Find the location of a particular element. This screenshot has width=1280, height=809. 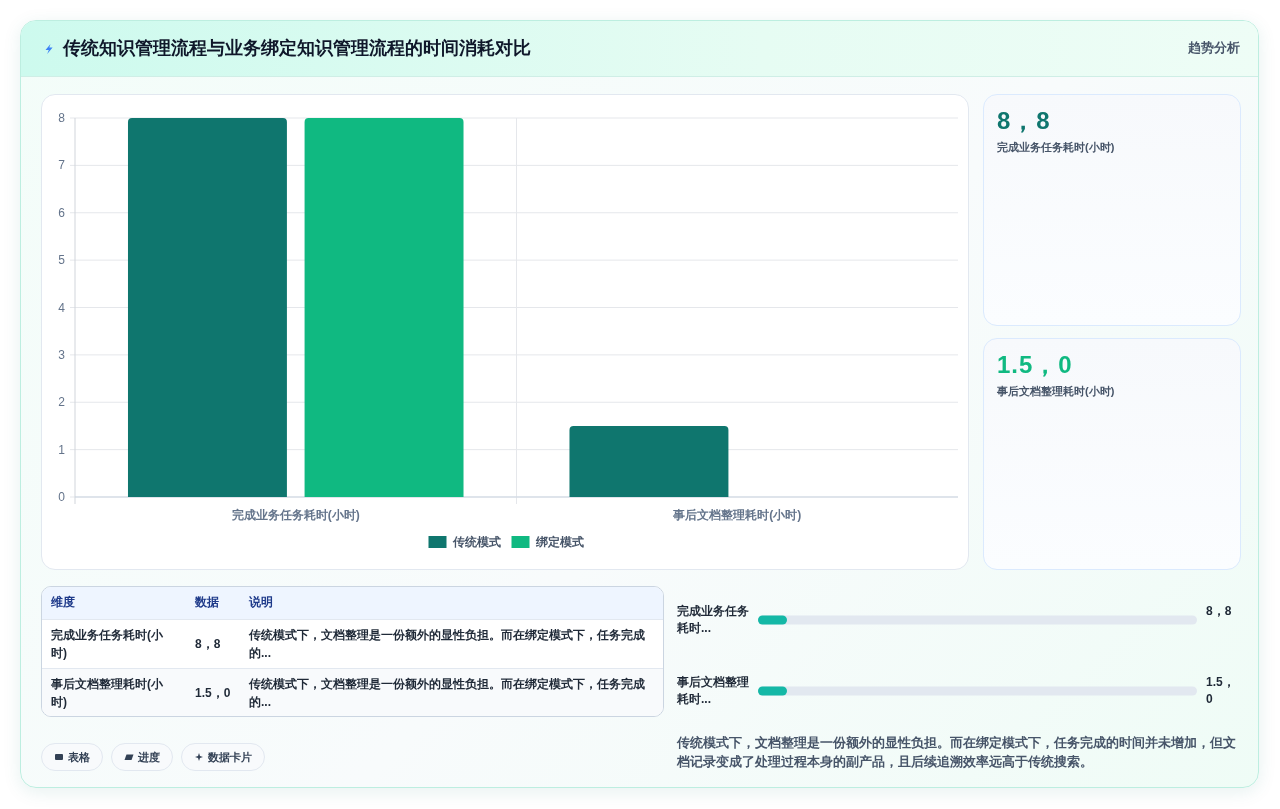

legend-label: 绑定模式 is located at coordinates (559, 542).